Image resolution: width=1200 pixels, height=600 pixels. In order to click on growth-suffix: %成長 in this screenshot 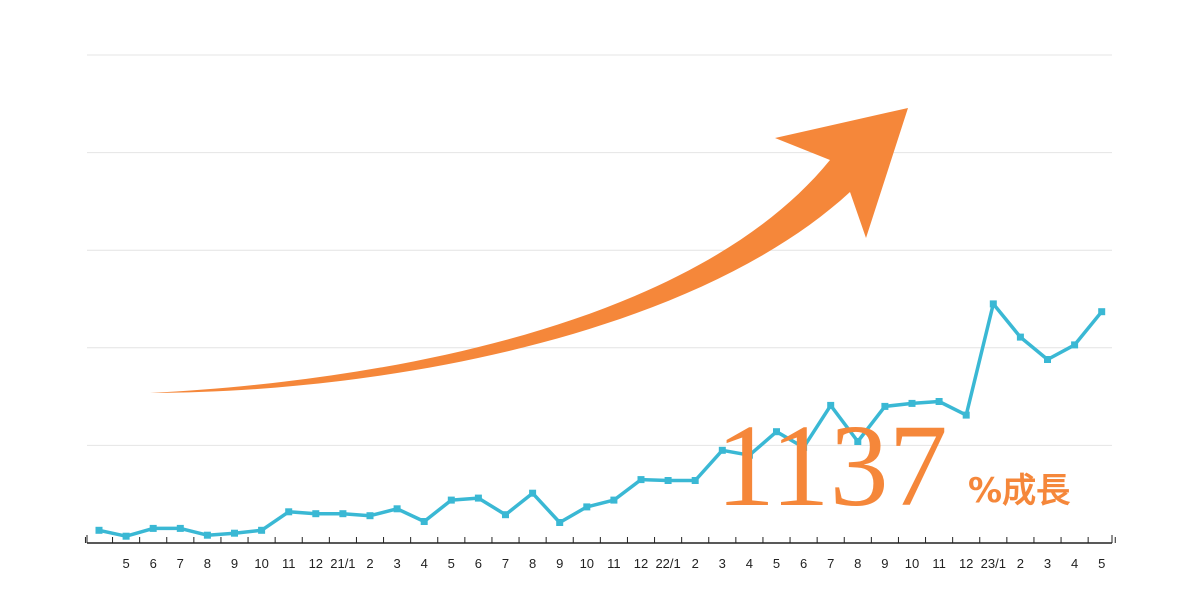, I will do `click(1019, 491)`.